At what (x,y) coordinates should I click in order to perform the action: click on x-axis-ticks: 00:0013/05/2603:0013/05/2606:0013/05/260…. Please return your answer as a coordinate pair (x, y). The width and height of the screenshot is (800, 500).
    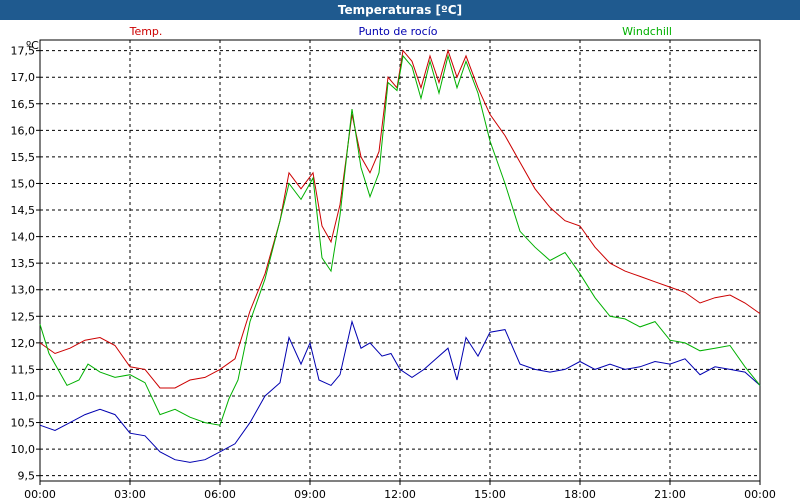
    Looking at the image, I should click on (400, 490).